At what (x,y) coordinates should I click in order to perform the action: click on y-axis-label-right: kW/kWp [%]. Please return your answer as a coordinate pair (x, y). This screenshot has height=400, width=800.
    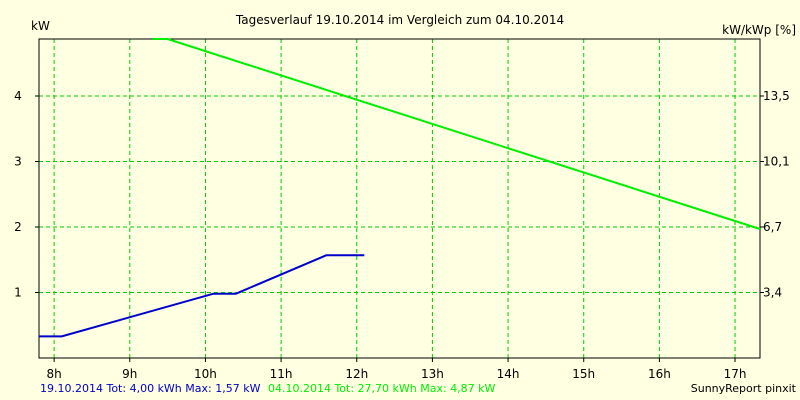
    Looking at the image, I should click on (759, 30).